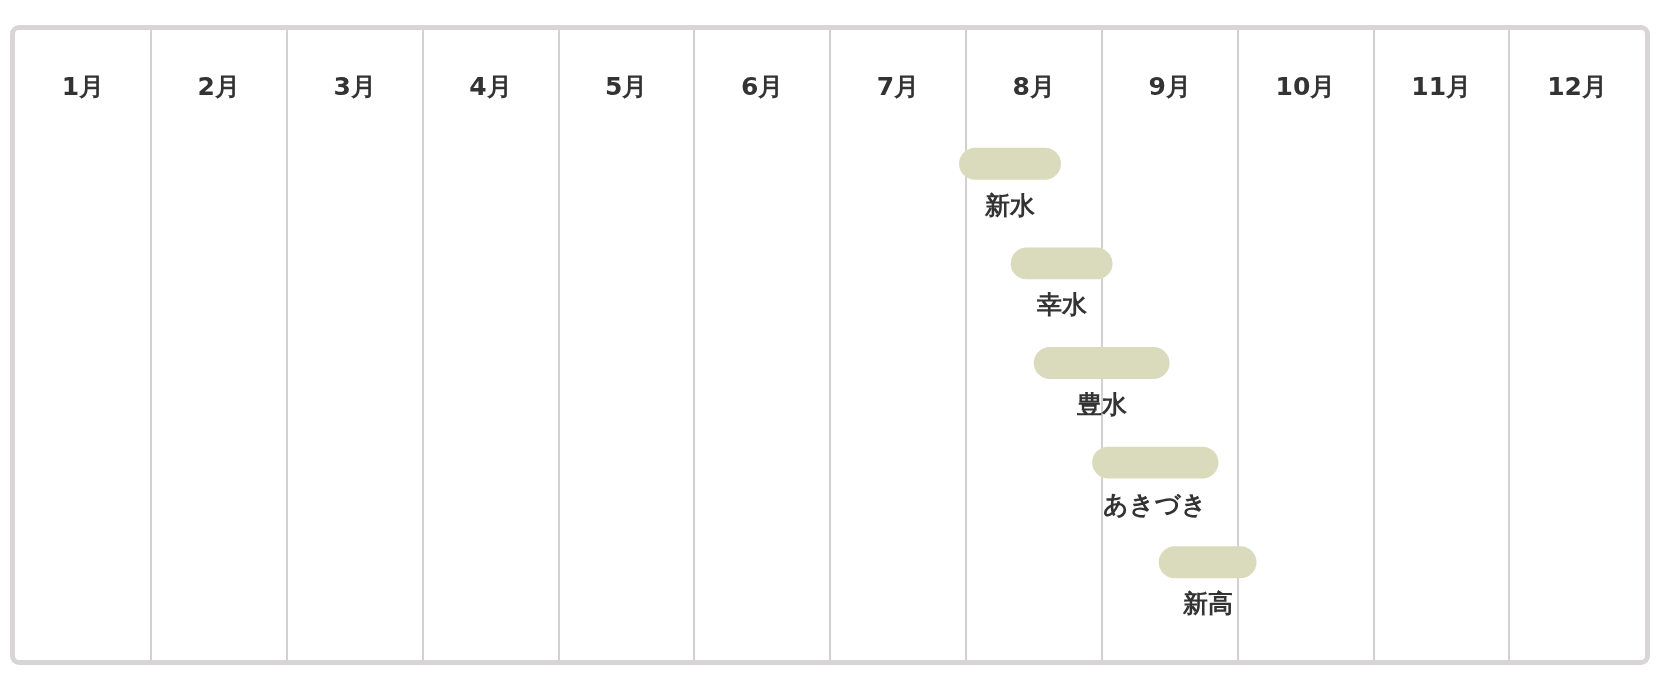 This screenshot has width=1662, height=696. Describe the element at coordinates (1305, 86) in the screenshot. I see `x-tick-label: 10月` at that location.